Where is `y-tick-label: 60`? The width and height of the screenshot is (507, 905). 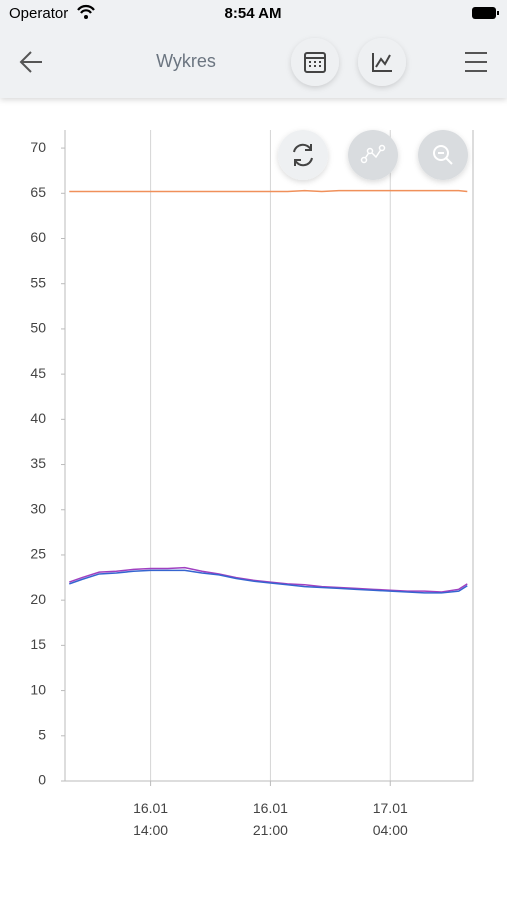 y-tick-label: 60 is located at coordinates (38, 237).